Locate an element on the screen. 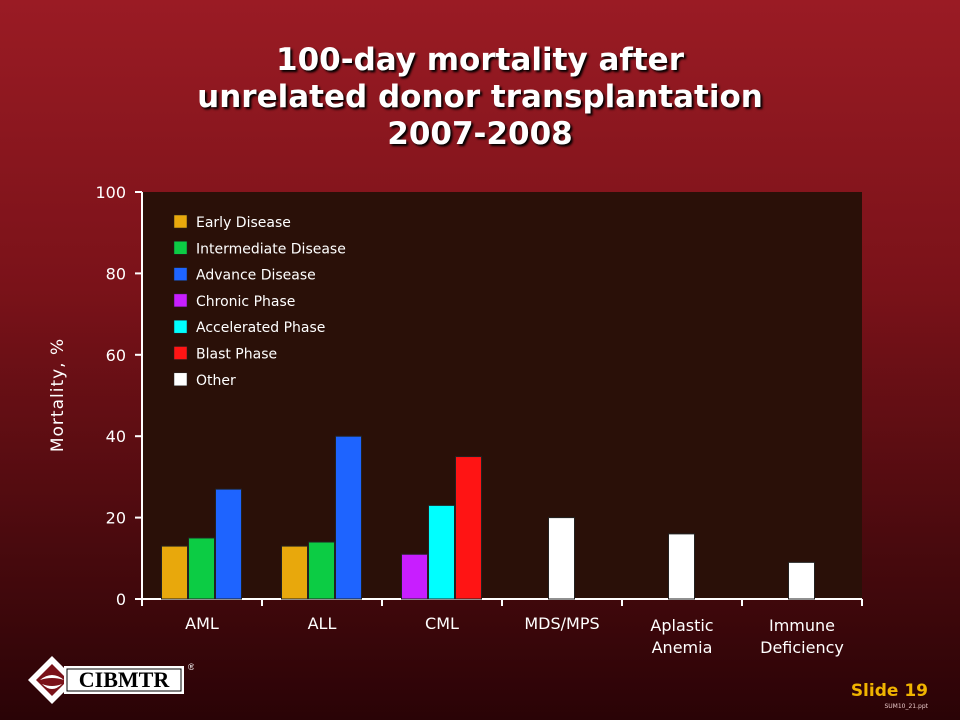 The width and height of the screenshot is (960, 720). legend-label: Other is located at coordinates (216, 381).